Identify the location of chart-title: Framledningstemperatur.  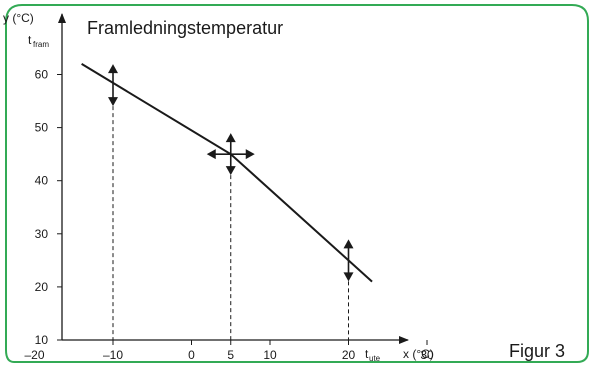
(185, 28).